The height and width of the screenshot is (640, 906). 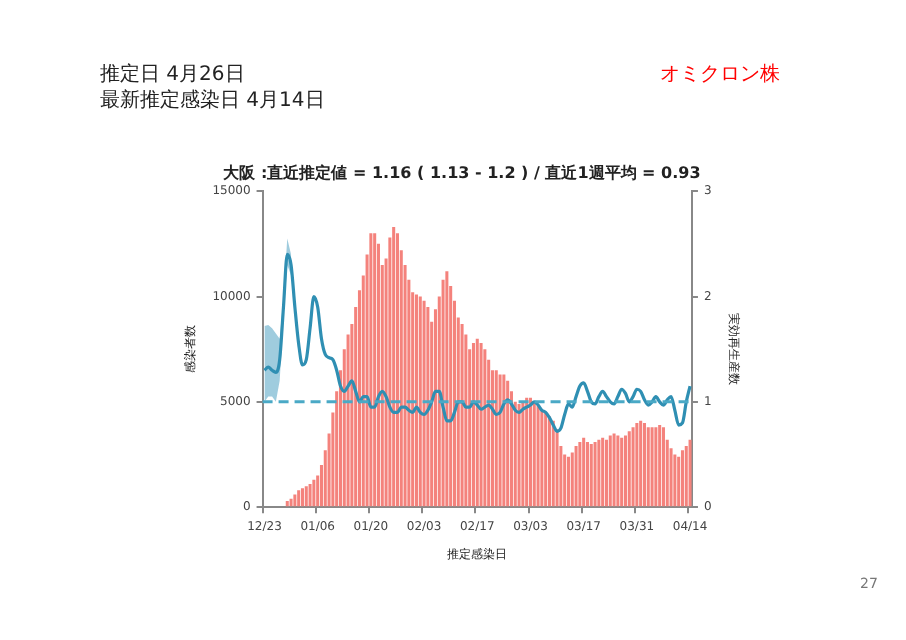 I want to click on chart-title: 大阪 :直近推定値 = 1.16 ( 1.13 - 1.2 ) / 直近1週平均 = 0.93, so click(x=462, y=171).